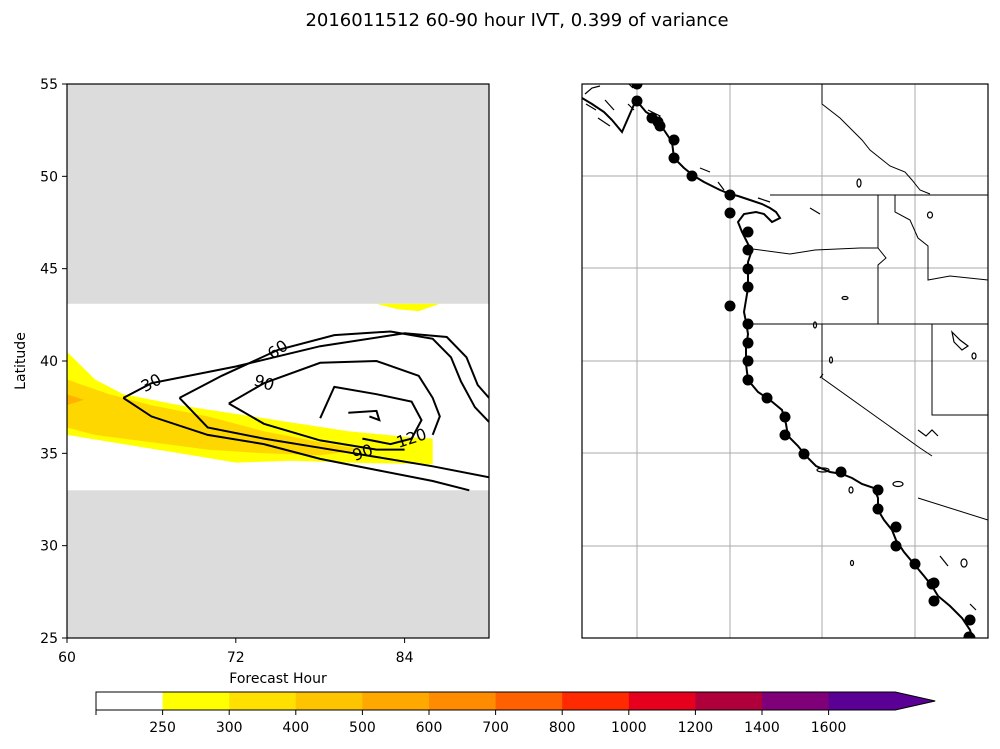 The width and height of the screenshot is (1000, 749). What do you see at coordinates (278, 679) in the screenshot?
I see `x-axis-label: Forecast Hour` at bounding box center [278, 679].